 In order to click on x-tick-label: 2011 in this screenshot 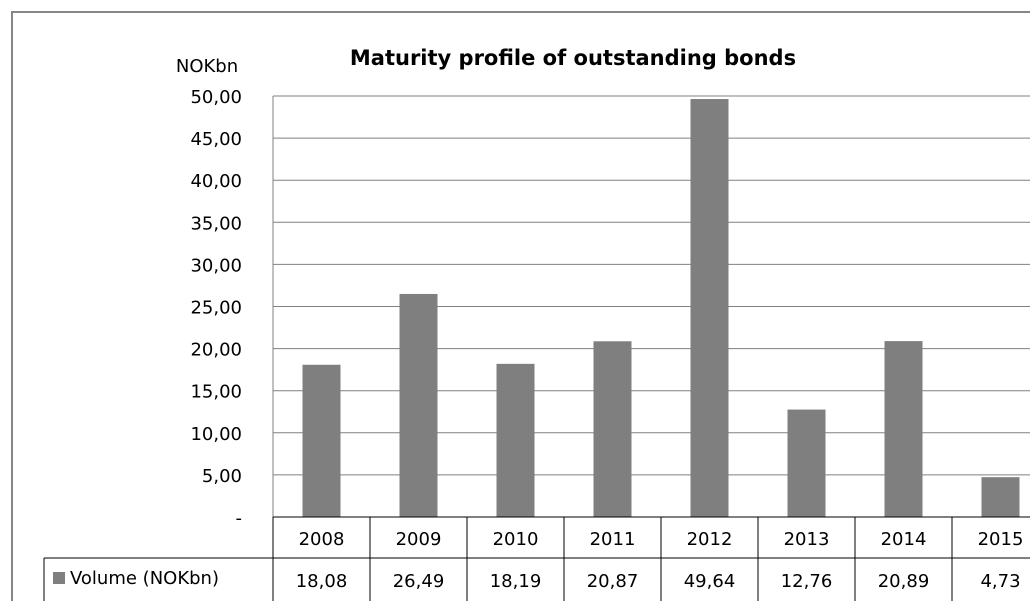, I will do `click(613, 539)`.